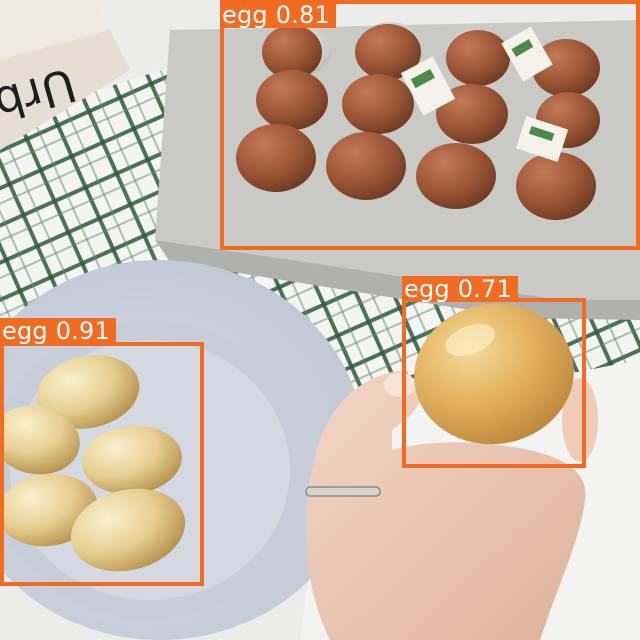  What do you see at coordinates (484, 289) in the screenshot?
I see `detection-score: 0.71` at bounding box center [484, 289].